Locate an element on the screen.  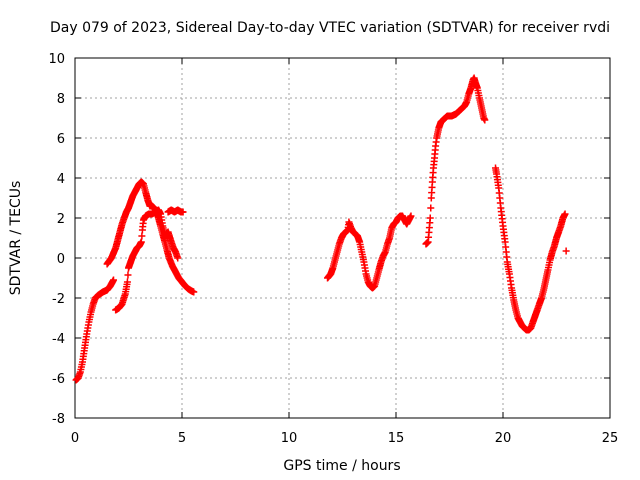
x-axis-label: GPS time / hours is located at coordinates (341, 466).